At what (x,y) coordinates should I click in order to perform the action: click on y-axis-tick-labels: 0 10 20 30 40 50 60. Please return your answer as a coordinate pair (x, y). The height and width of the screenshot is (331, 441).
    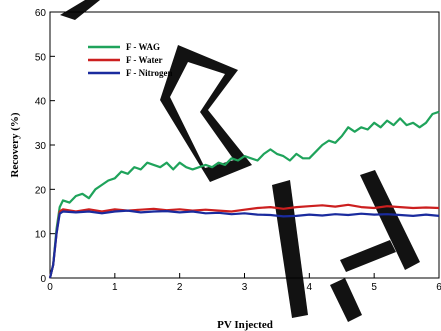
    Looking at the image, I should click on (41, 146).